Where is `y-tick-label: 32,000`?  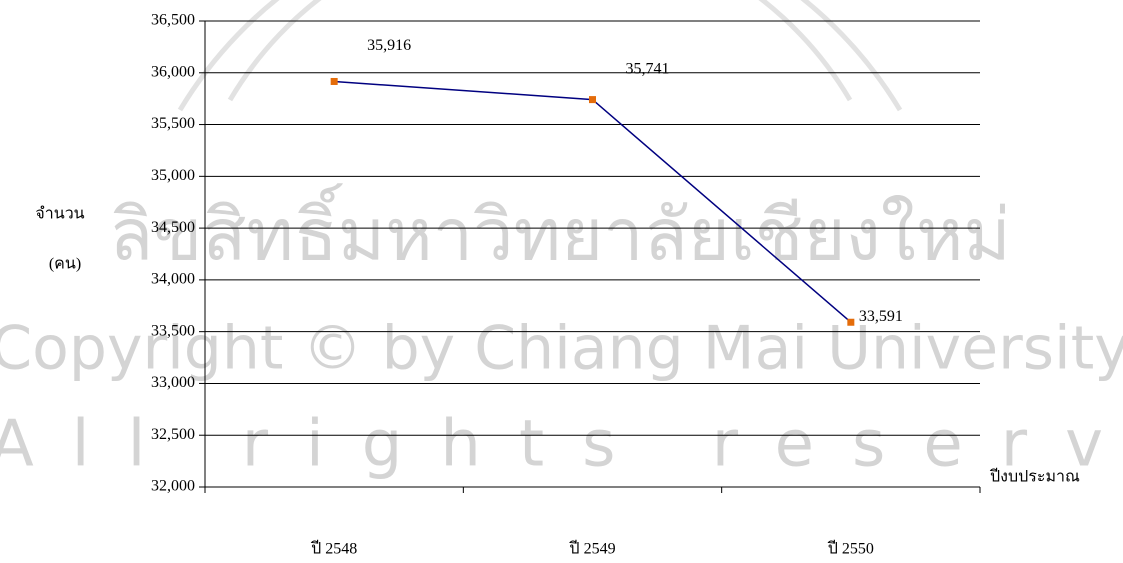
y-tick-label: 32,000 is located at coordinates (173, 486).